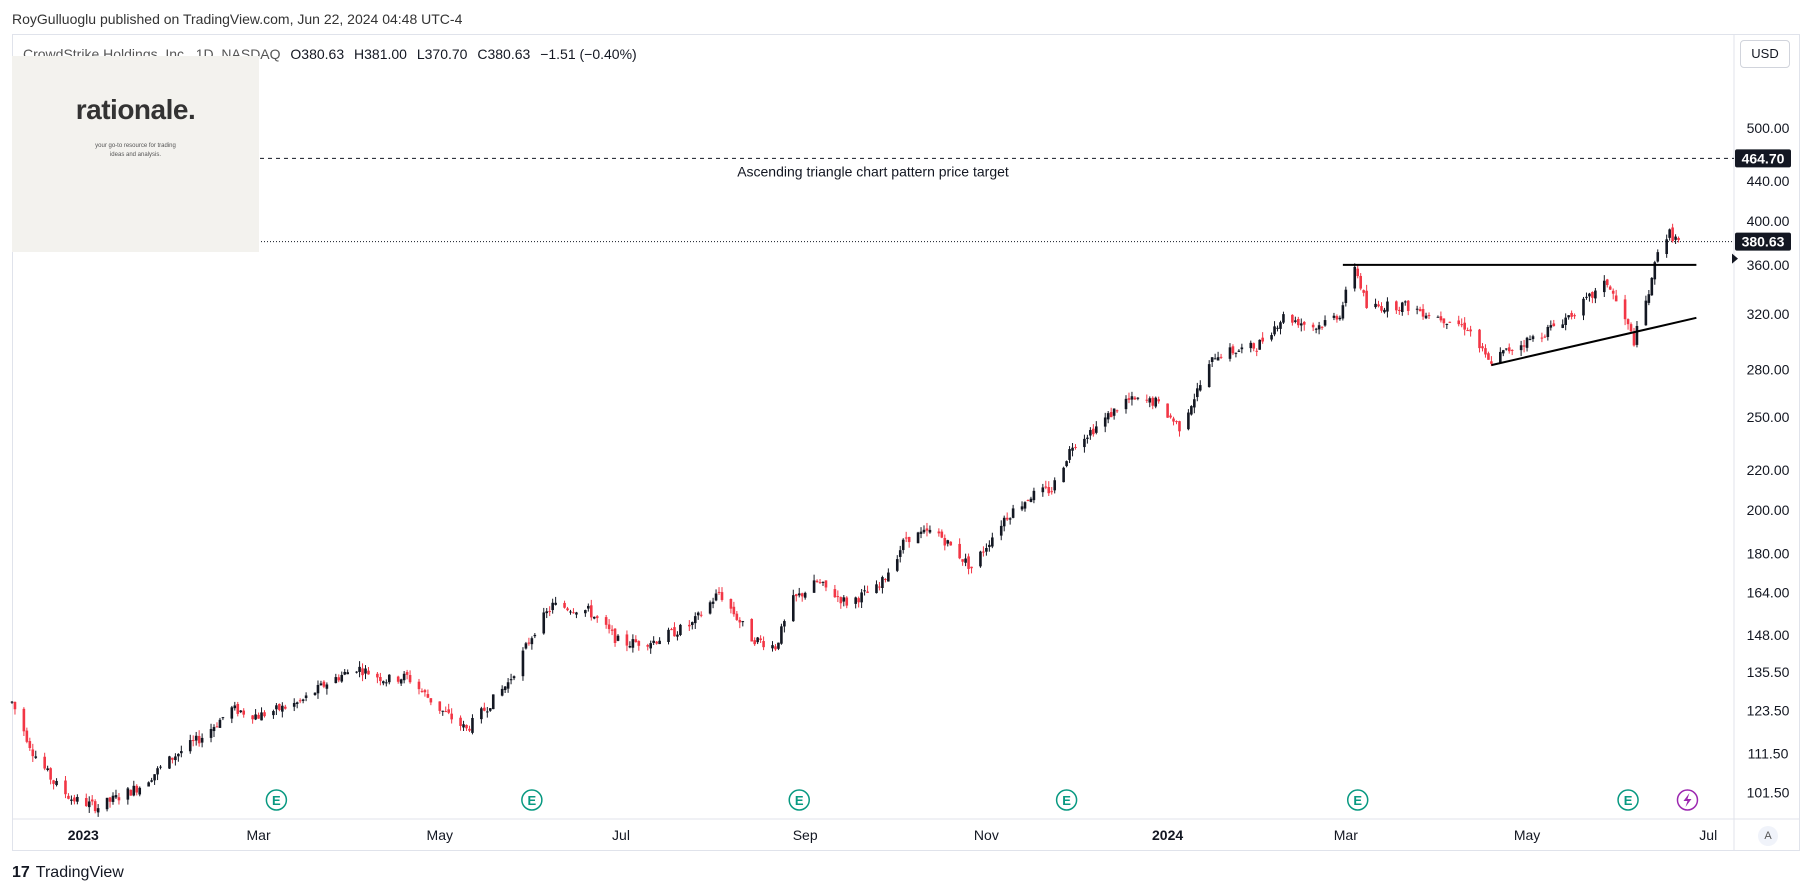 The image size is (1814, 896). I want to click on ohlc-open: O380.63, so click(317, 54).